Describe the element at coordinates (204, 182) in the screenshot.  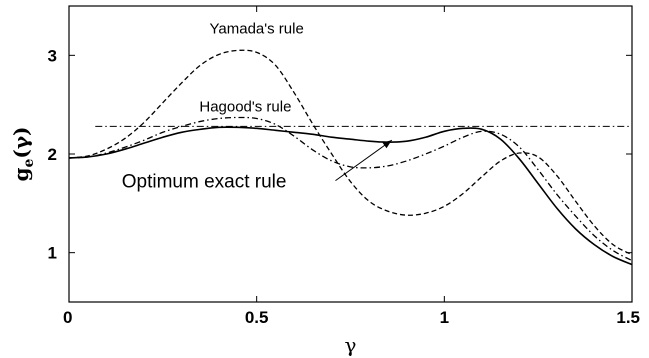
I see `annotation-optimum-exact-rule: Optimum exact rule` at that location.